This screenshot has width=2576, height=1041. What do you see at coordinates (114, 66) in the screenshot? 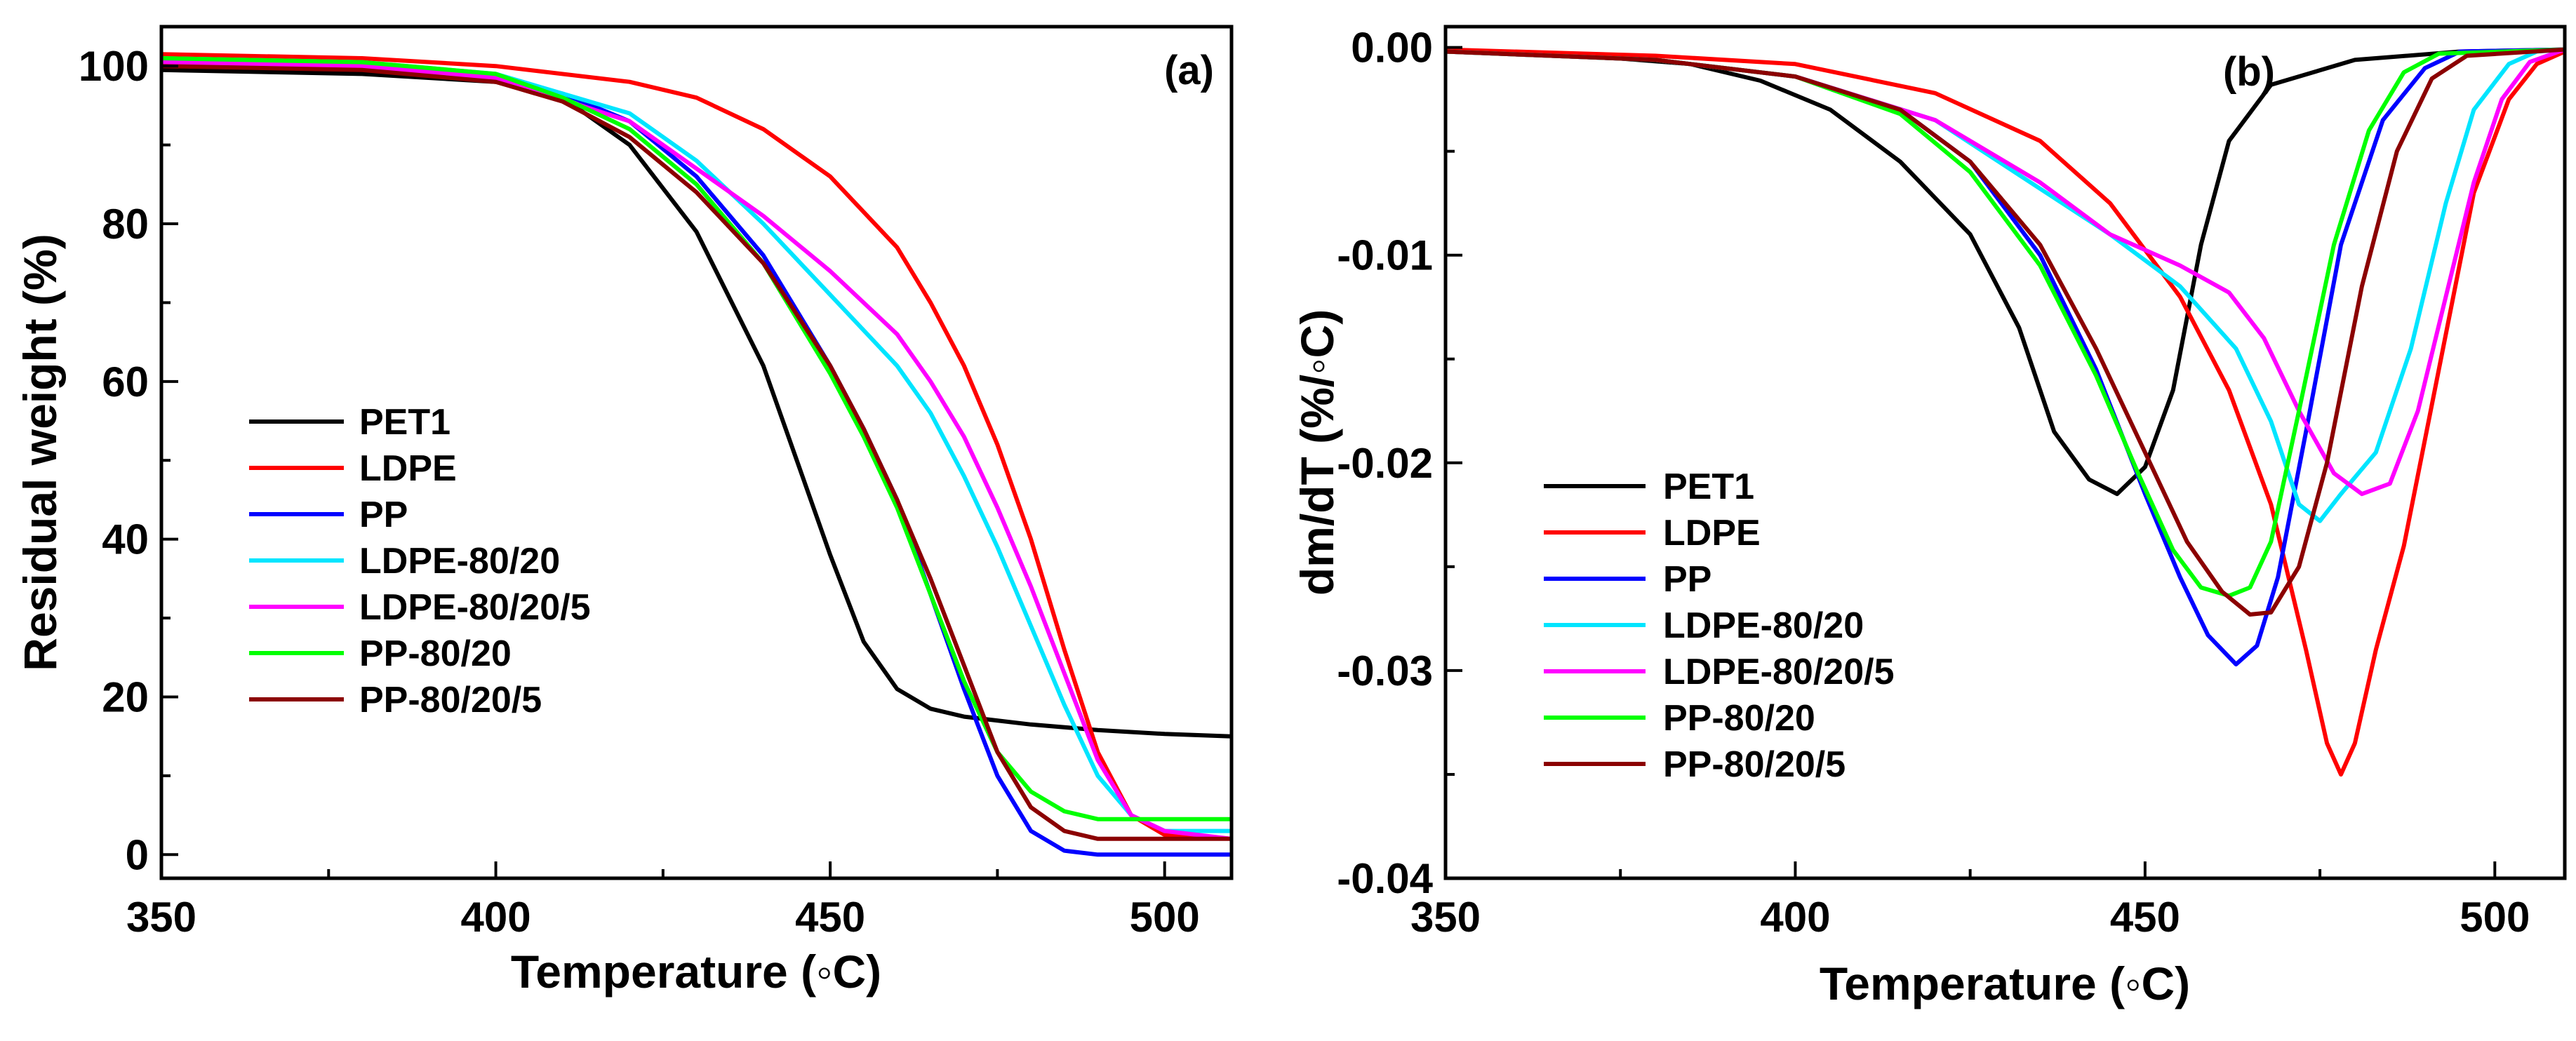
I see `panel-a-y-tick-label: 100` at bounding box center [114, 66].